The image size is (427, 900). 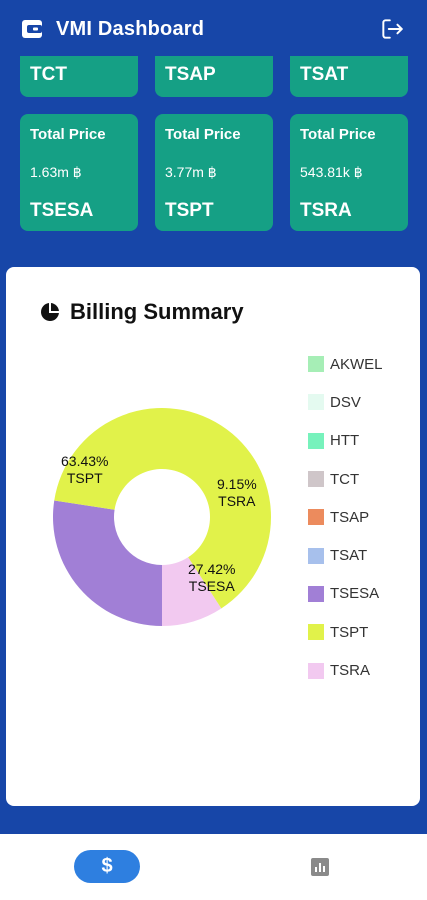 What do you see at coordinates (324, 74) in the screenshot?
I see `tile-code: TSAT` at bounding box center [324, 74].